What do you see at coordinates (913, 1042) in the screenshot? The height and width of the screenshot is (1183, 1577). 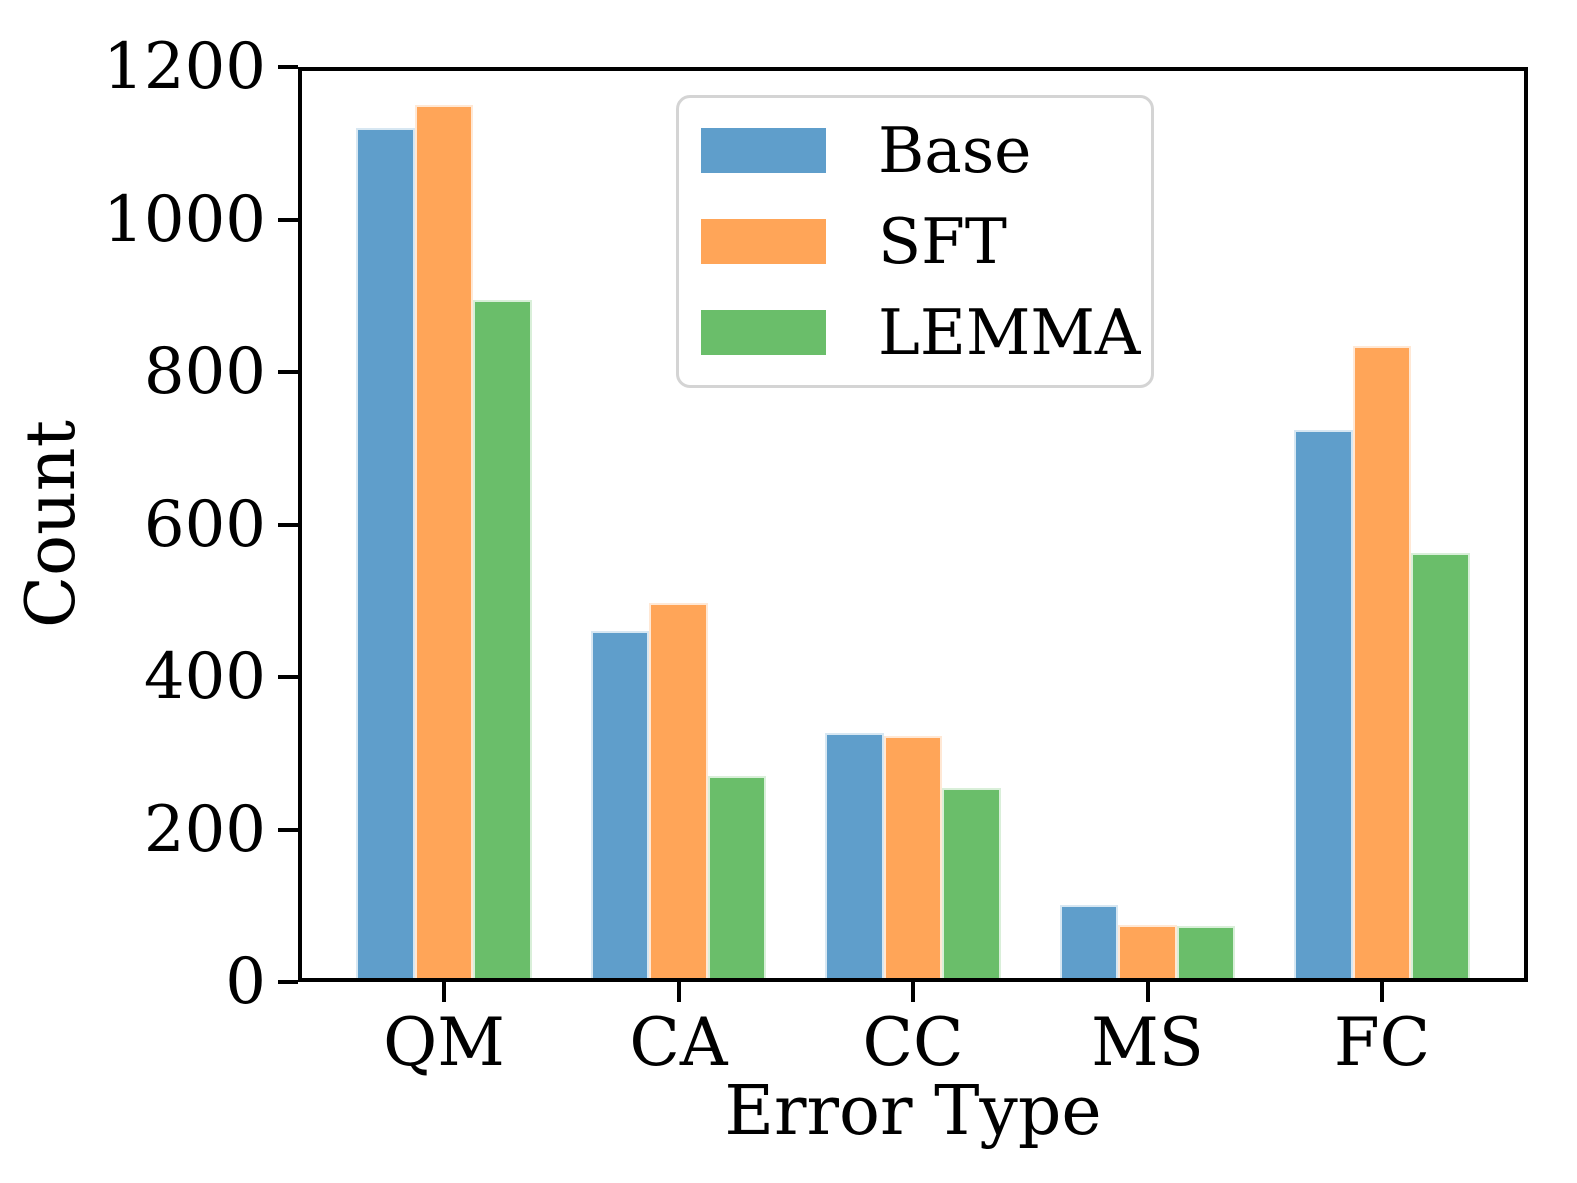 I see `x-tick-label-cc: CC` at bounding box center [913, 1042].